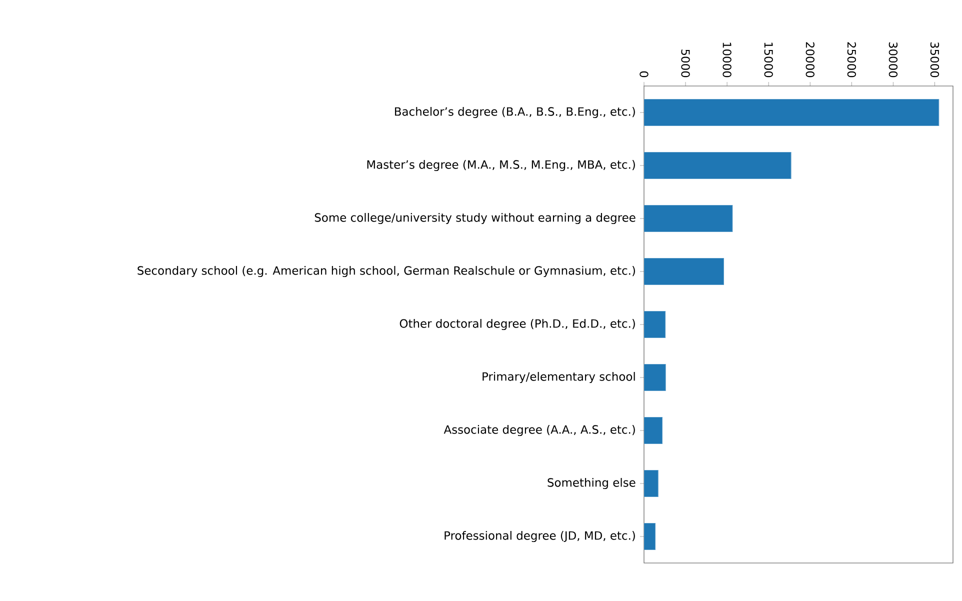  I want to click on x-tick-label: 15000, so click(768, 60).